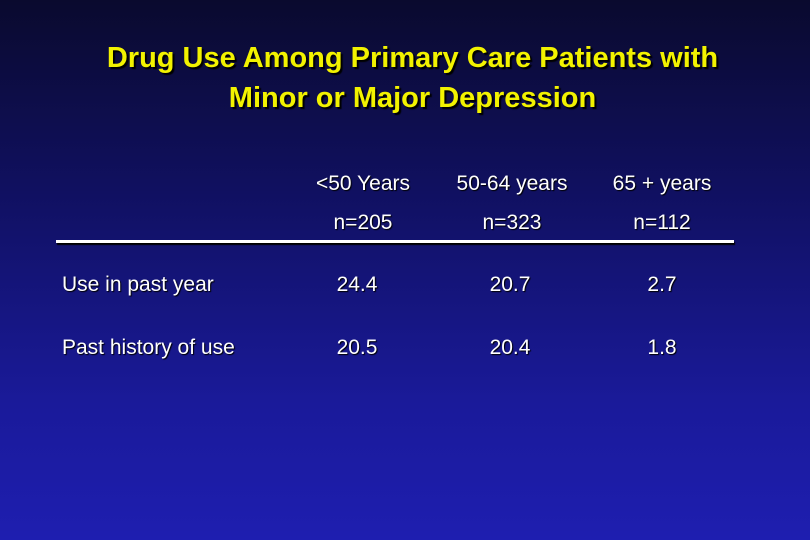  I want to click on column-n-65-plus: n=112, so click(662, 222).